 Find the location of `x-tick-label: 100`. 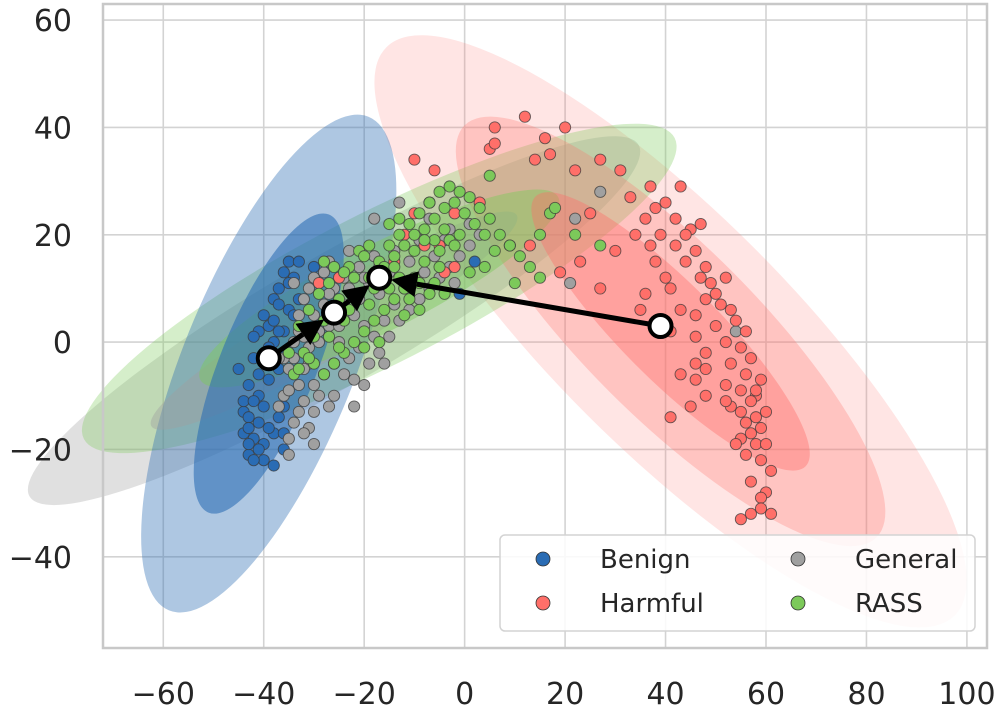

x-tick-label: 100 is located at coordinates (966, 694).